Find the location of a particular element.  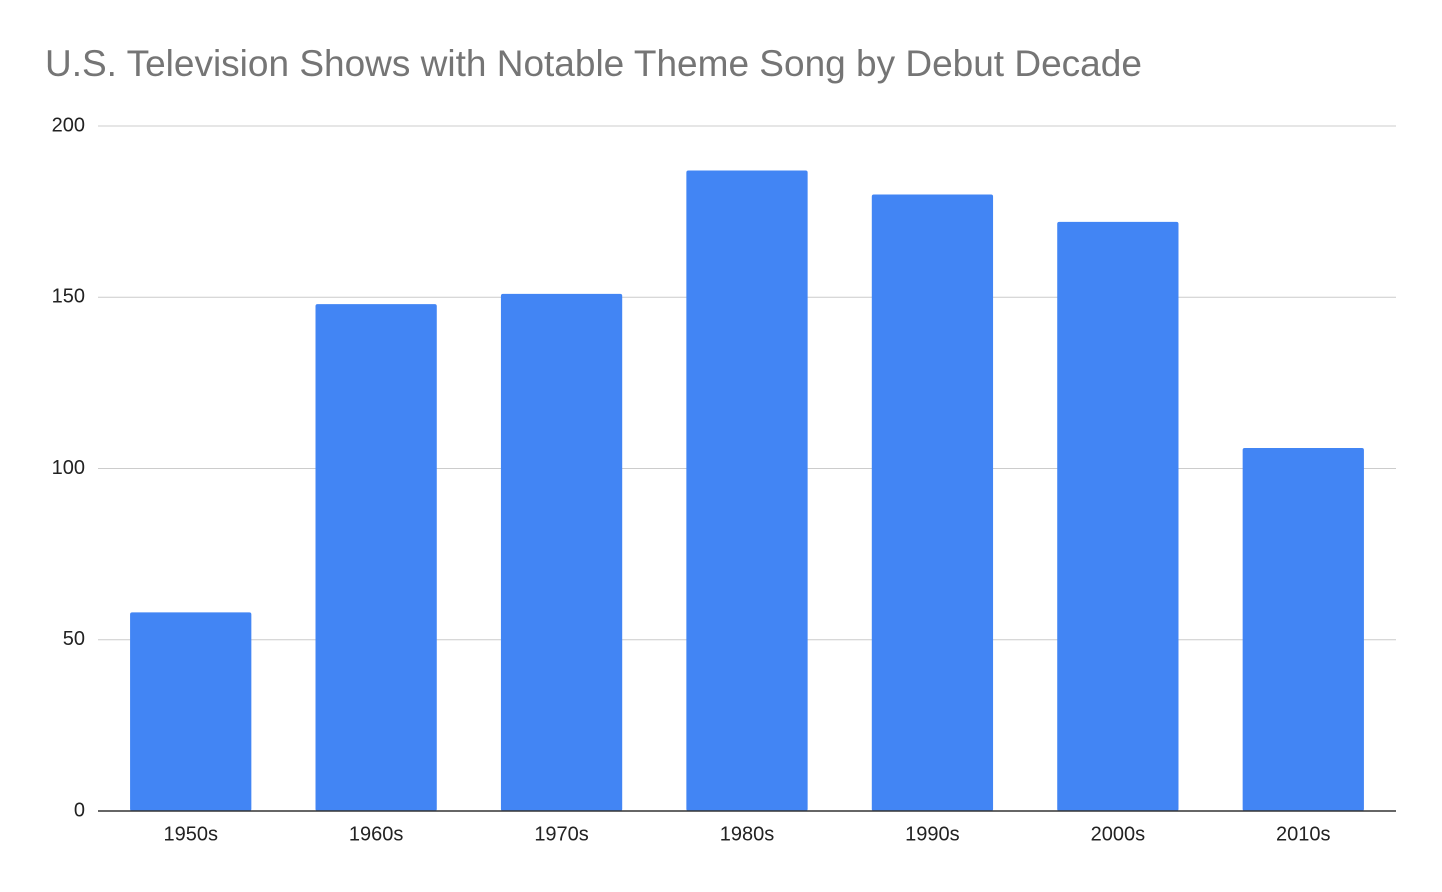

x-tick-label: 1980s is located at coordinates (747, 834).